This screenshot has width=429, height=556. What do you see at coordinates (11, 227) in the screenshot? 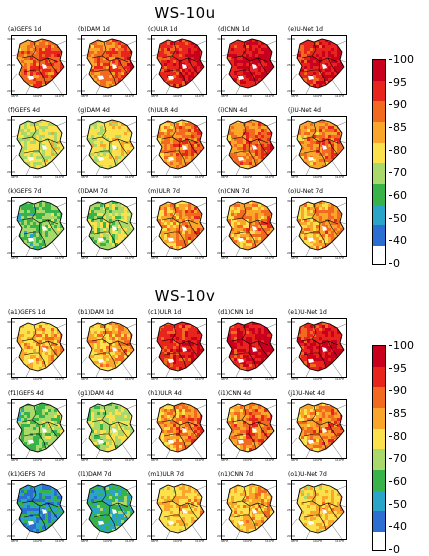
I see `lat-tick-label: 25°N` at bounding box center [11, 227].